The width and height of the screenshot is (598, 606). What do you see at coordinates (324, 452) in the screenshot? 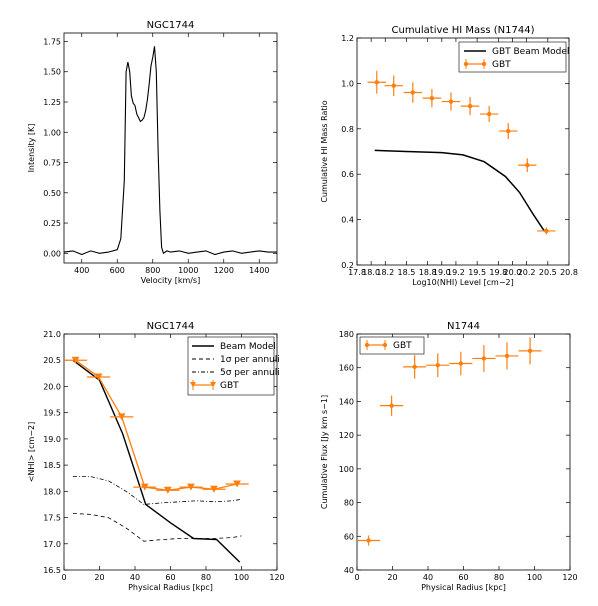
I see `y-axis-label: Cumulative Flux [Jy km s−1]` at bounding box center [324, 452].